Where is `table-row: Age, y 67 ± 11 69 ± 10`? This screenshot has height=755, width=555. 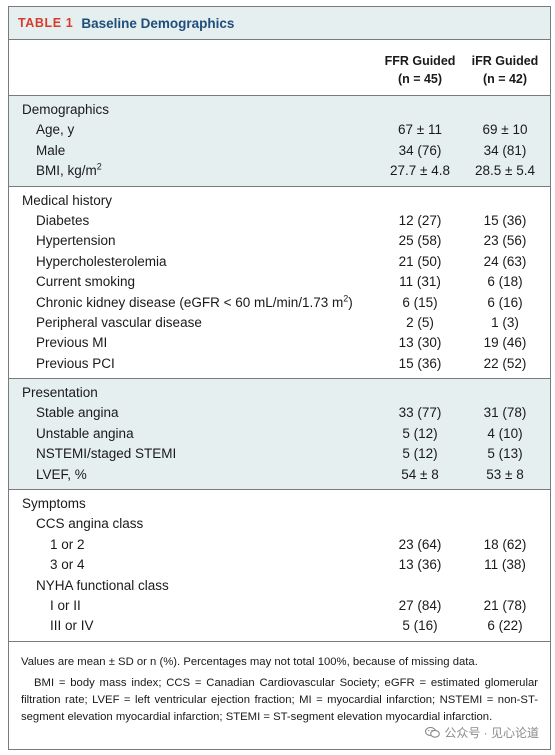
table-row: Age, y 67 ± 11 69 ± 10 is located at coordinates (282, 130).